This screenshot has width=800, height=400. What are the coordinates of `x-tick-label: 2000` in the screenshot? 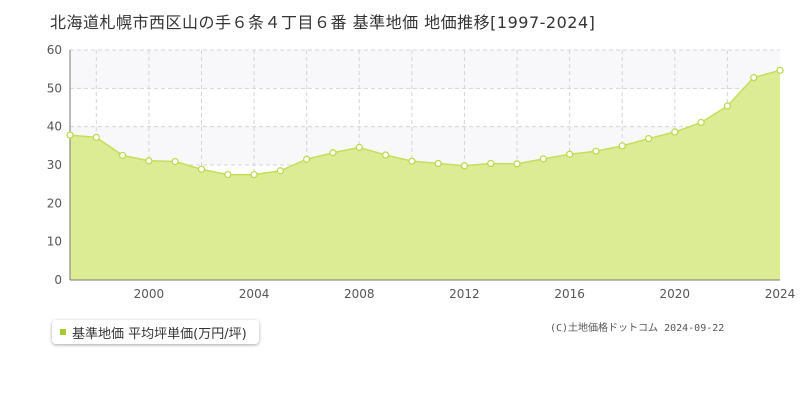 It's located at (149, 294).